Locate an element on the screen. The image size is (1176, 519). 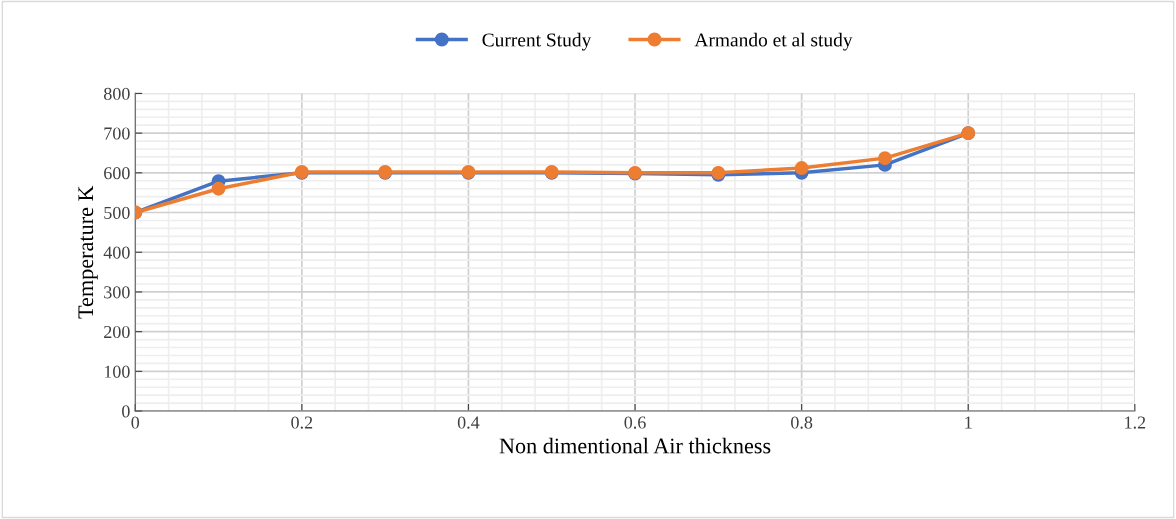
y-tick-label: 600 is located at coordinates (117, 173).